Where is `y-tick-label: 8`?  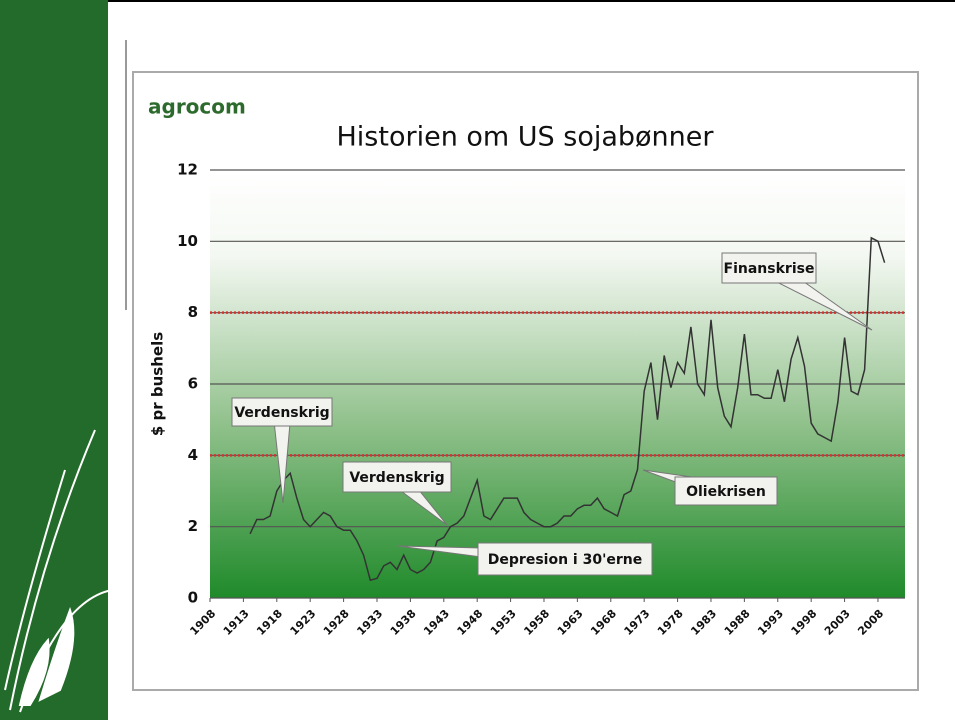 y-tick-label: 8 is located at coordinates (193, 312).